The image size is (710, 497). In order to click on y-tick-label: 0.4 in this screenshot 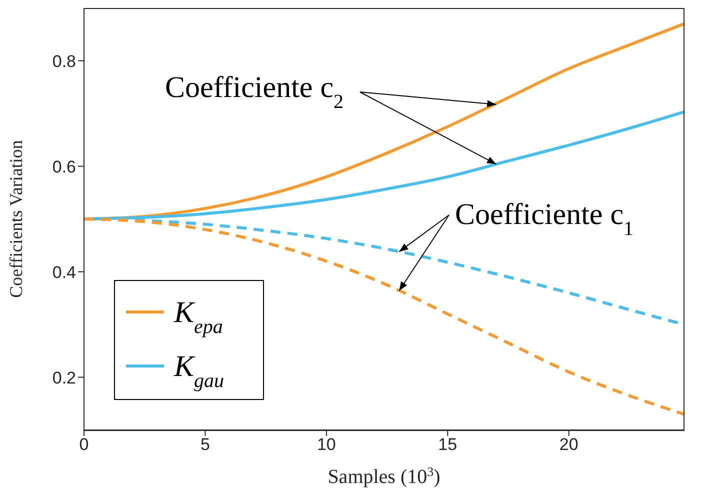, I will do `click(64, 272)`.